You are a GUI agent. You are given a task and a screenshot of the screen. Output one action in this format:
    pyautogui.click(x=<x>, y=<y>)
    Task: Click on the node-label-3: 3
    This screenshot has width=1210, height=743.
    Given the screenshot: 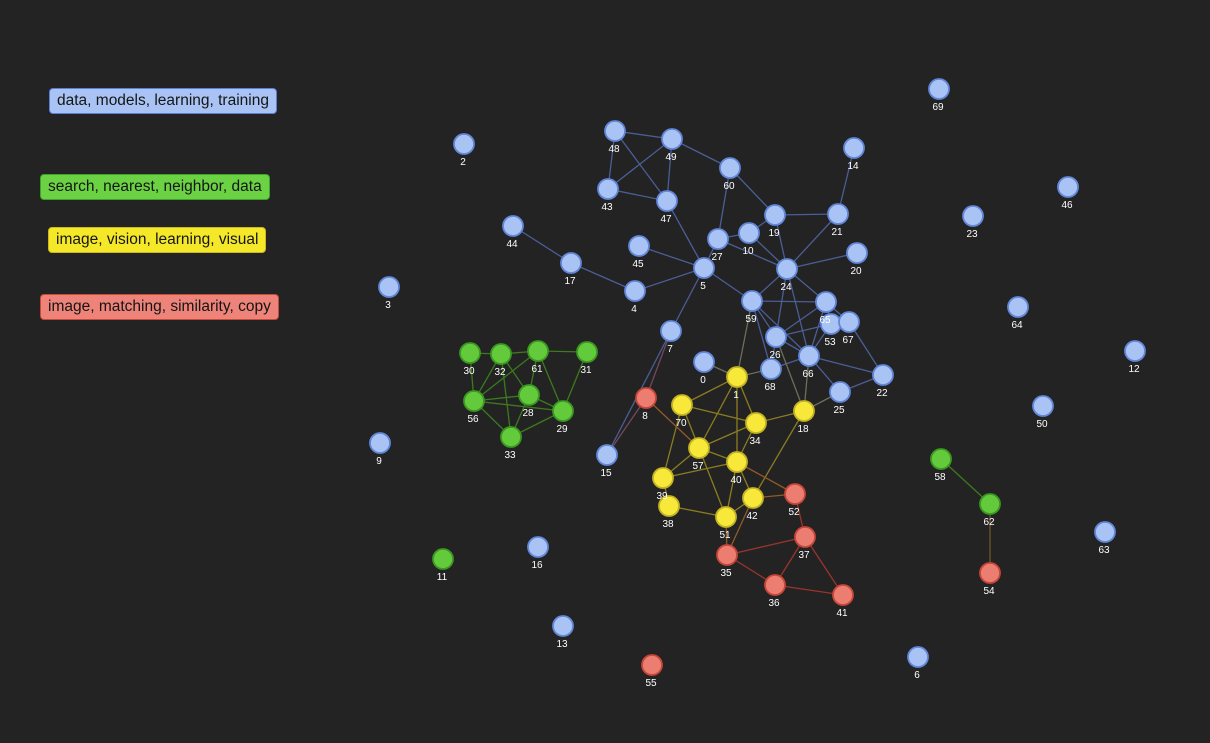 What is the action you would take?
    pyautogui.click(x=388, y=305)
    